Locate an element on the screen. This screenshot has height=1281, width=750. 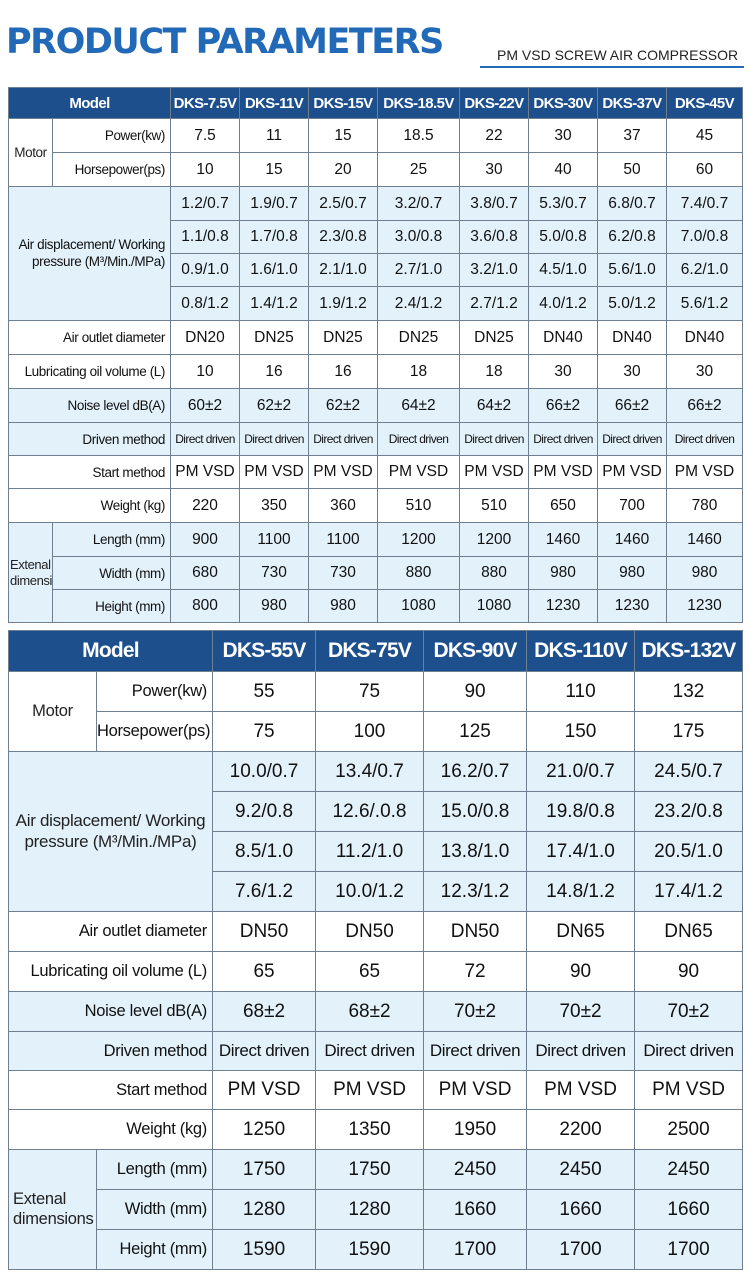
power-value: 75 is located at coordinates (370, 691).